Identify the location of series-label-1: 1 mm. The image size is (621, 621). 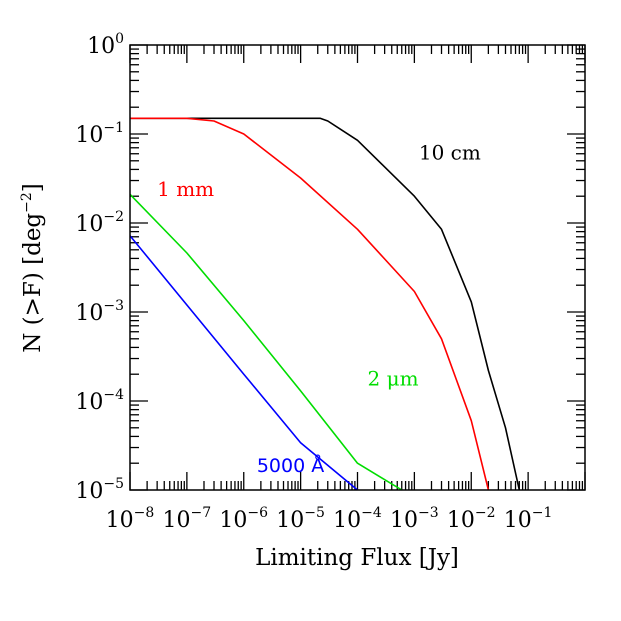
(185, 189).